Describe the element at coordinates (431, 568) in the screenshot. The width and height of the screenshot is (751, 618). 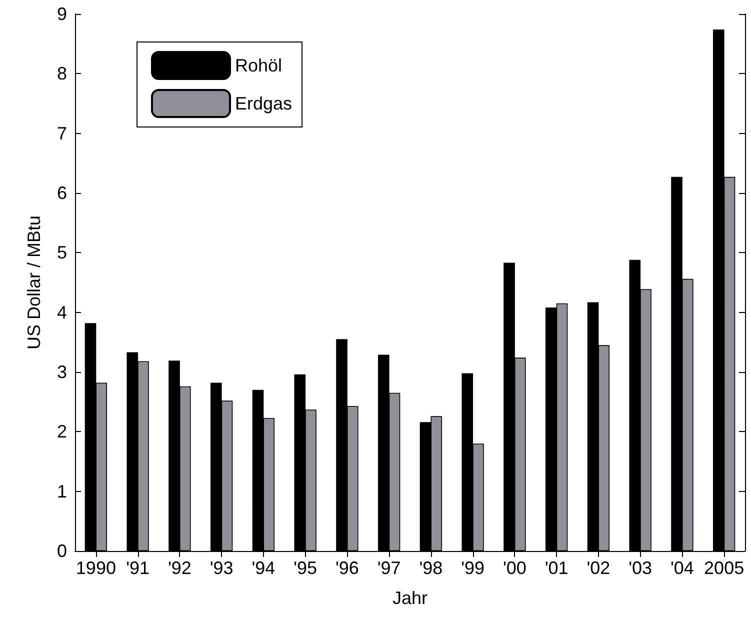
I see `x-tick-label: '98` at that location.